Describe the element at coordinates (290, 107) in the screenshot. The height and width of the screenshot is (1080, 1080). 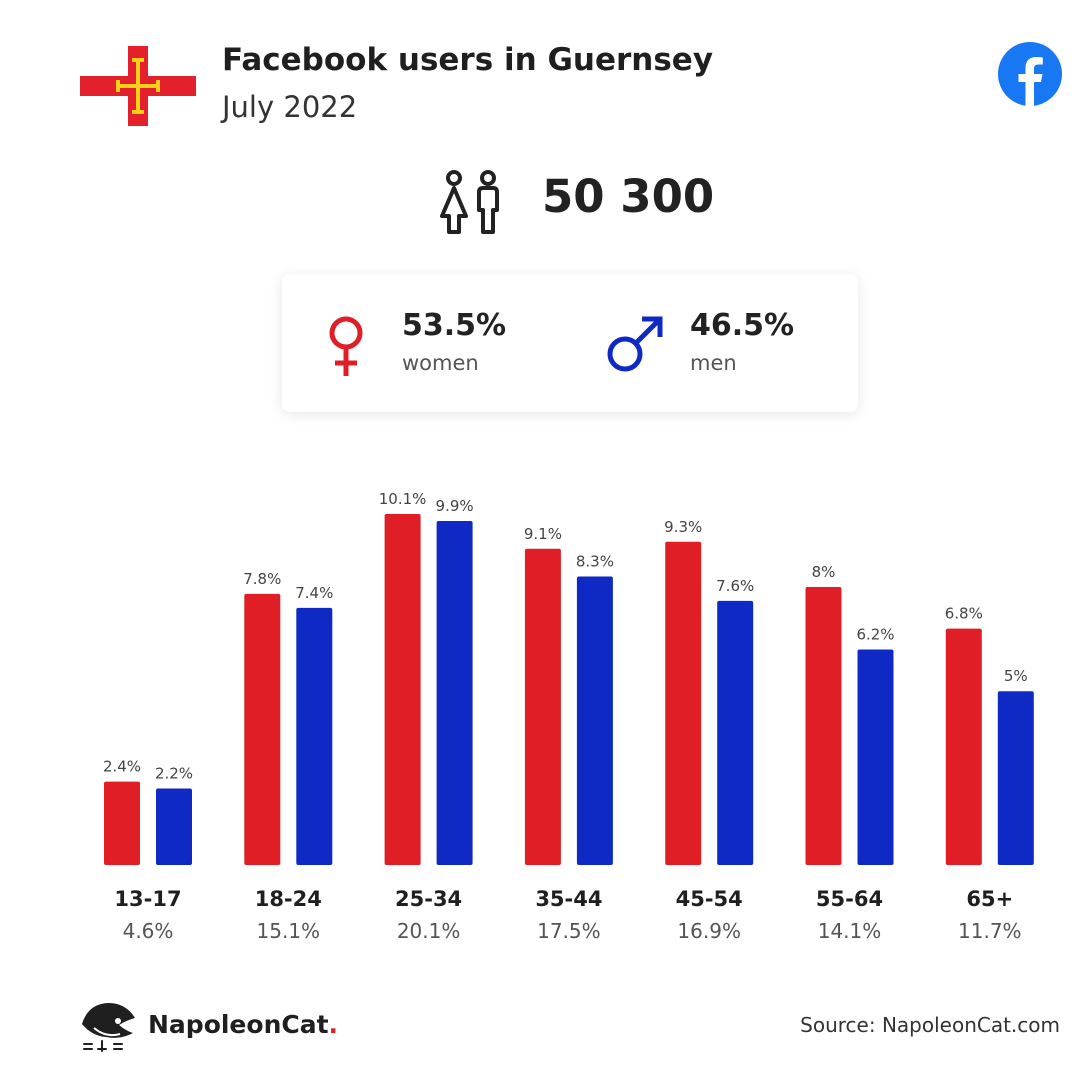
I see `page-subtitle: July 2022` at that location.